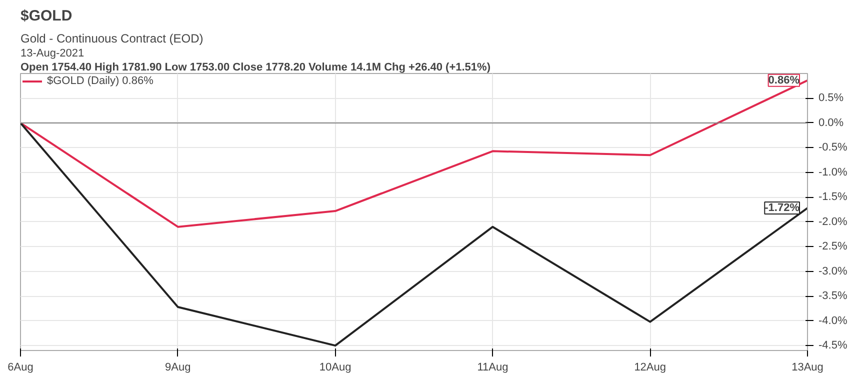 The height and width of the screenshot is (376, 850). I want to click on x-tick-label: 9Aug, so click(178, 368).